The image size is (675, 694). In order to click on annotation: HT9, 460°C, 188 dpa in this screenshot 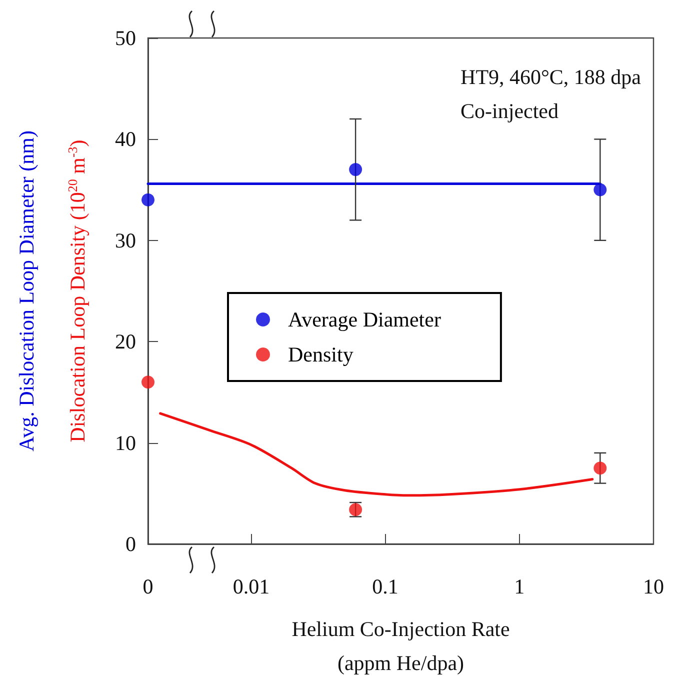, I will do `click(551, 77)`.